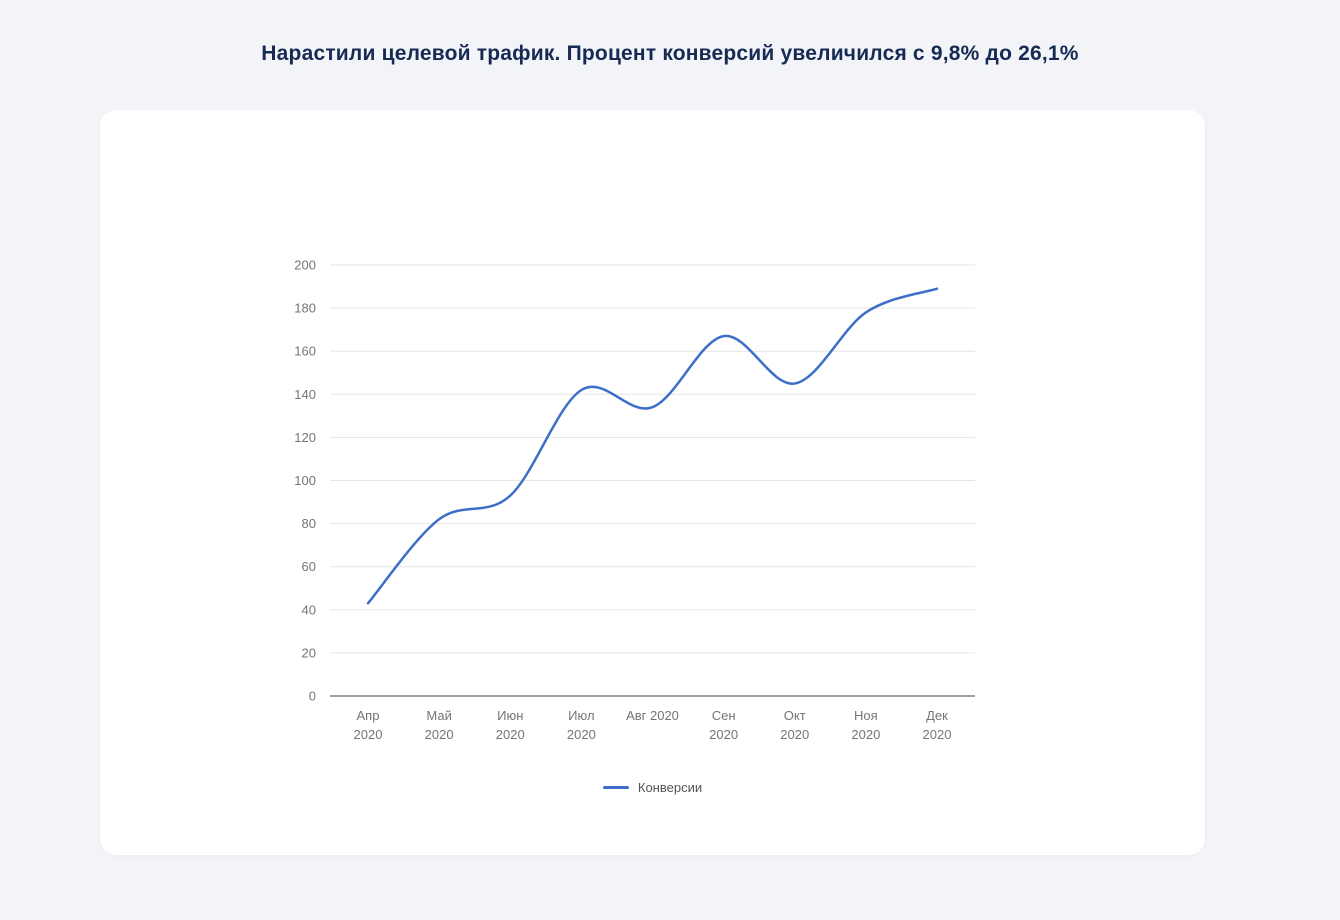 The image size is (1340, 920). What do you see at coordinates (581, 725) in the screenshot?
I see `x-axis-label-3: Июл 2020` at bounding box center [581, 725].